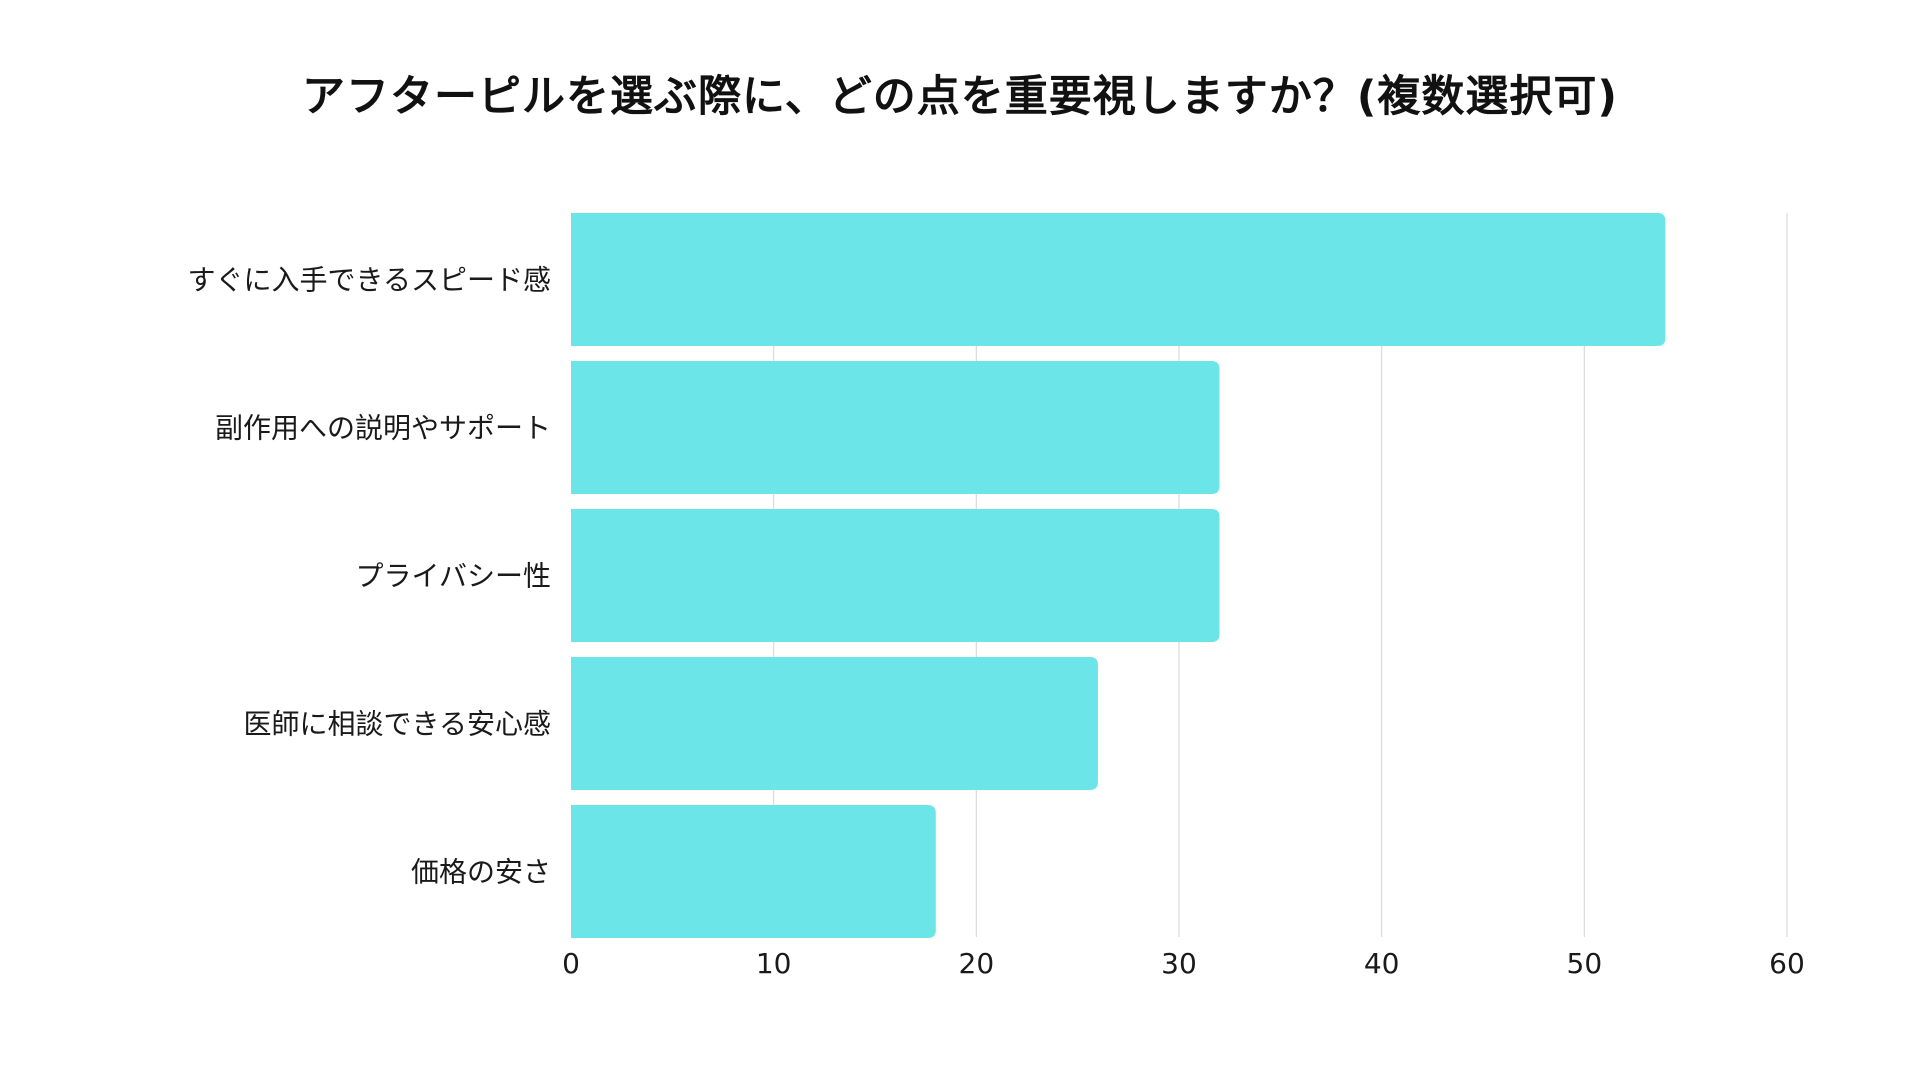  Describe the element at coordinates (774, 963) in the screenshot. I see `x-tick-label-10: 10` at that location.